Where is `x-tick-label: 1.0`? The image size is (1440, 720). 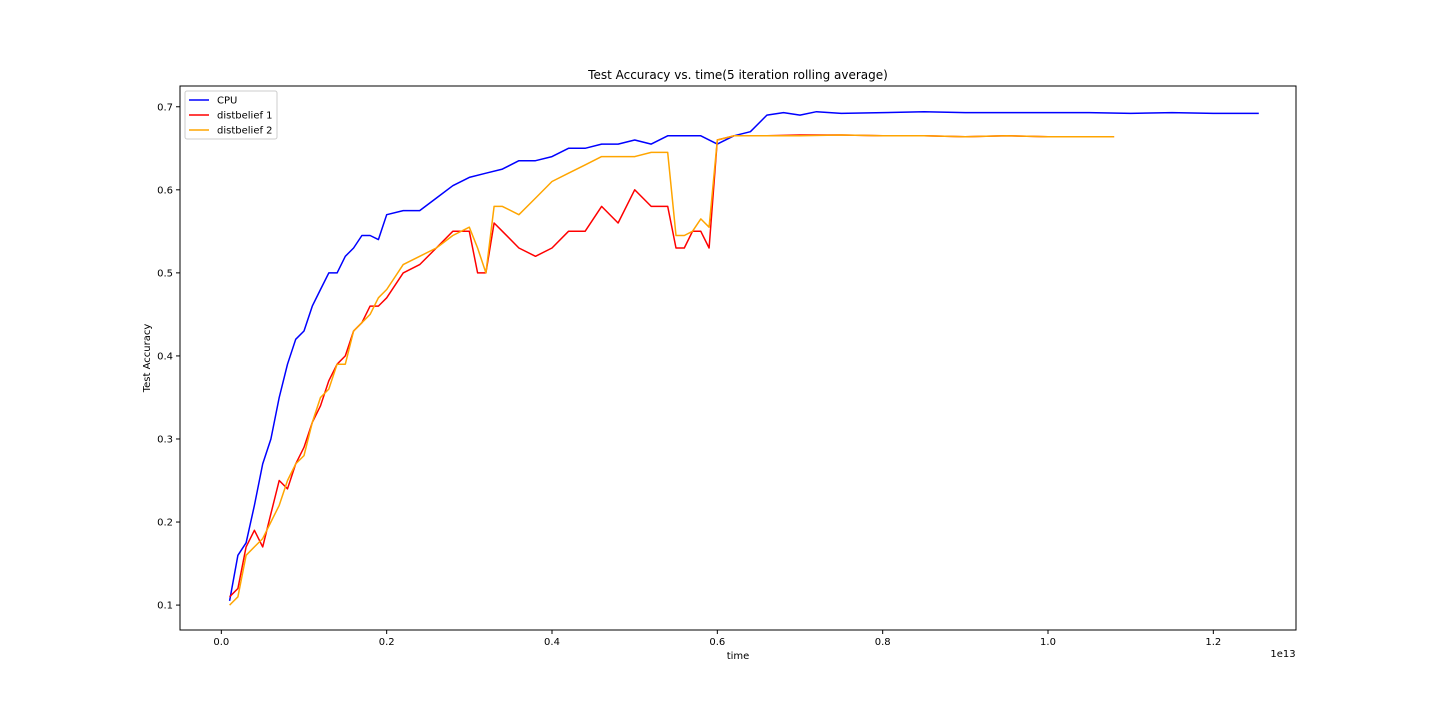 x-tick-label: 1.0 is located at coordinates (1048, 642).